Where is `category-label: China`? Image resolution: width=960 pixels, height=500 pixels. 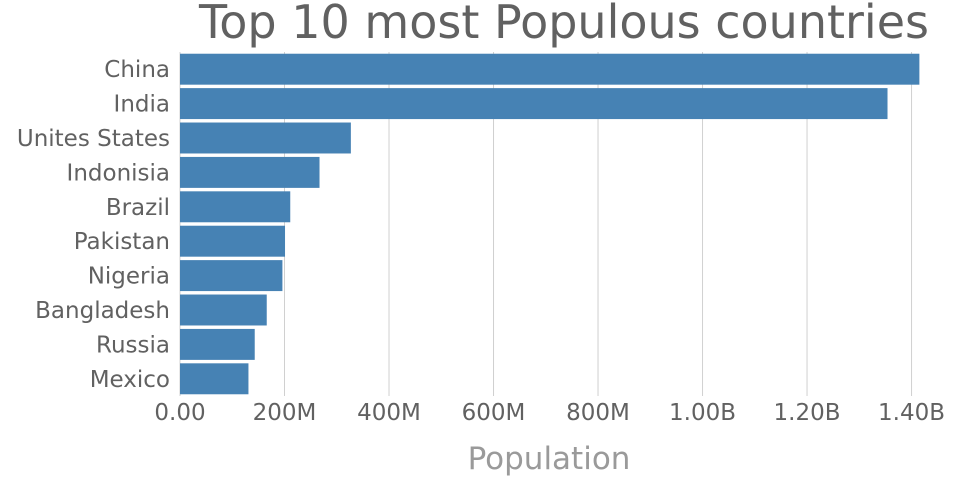 category-label: China is located at coordinates (137, 70).